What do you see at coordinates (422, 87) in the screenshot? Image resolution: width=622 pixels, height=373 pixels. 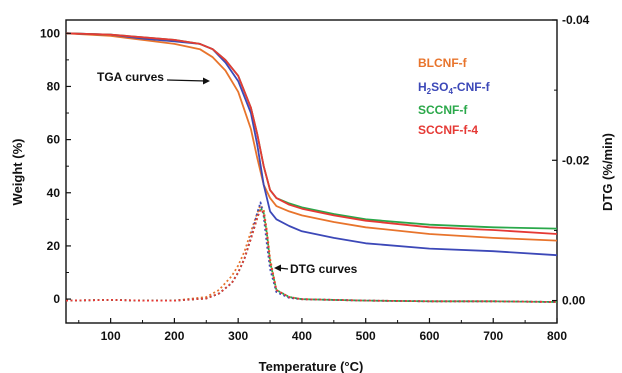 I see `legend-h: H` at bounding box center [422, 87].